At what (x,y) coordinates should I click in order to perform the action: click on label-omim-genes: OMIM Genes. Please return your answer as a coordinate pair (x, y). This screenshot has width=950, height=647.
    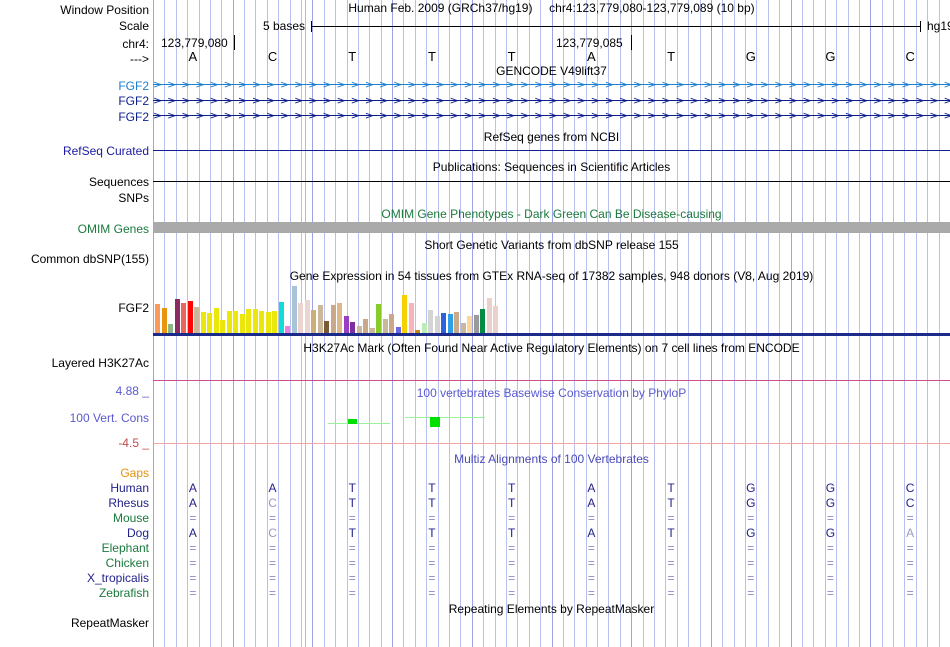
    Looking at the image, I should click on (113, 229).